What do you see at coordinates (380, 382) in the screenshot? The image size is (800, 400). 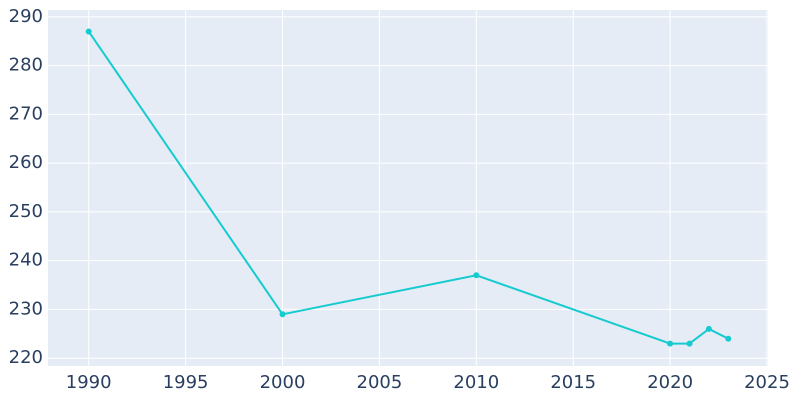 I see `x-tick-label: 2005` at bounding box center [380, 382].